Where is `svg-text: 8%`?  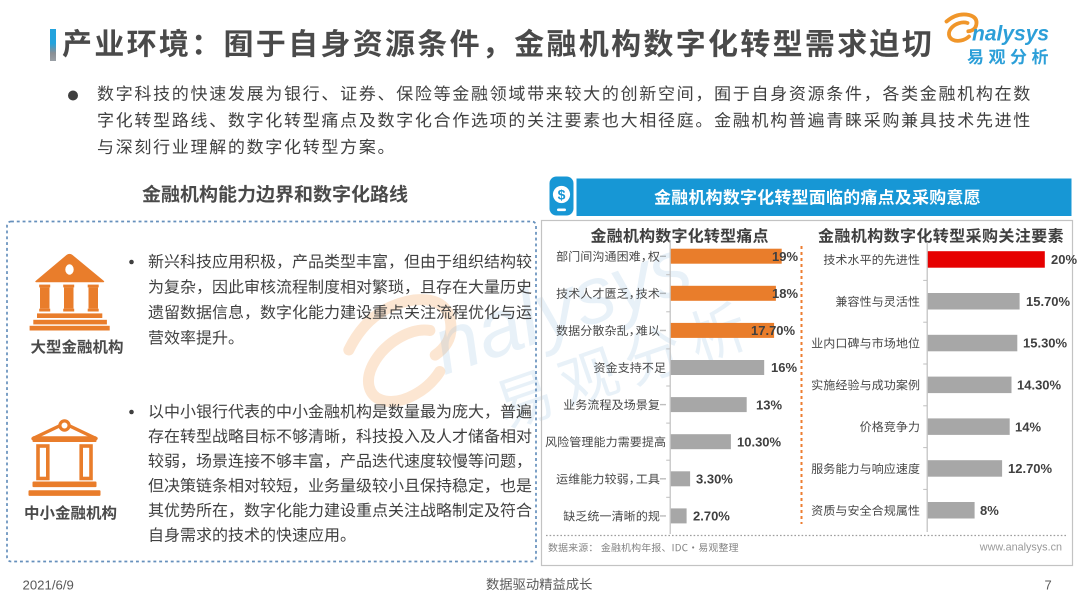
svg-text: 8% is located at coordinates (989, 510).